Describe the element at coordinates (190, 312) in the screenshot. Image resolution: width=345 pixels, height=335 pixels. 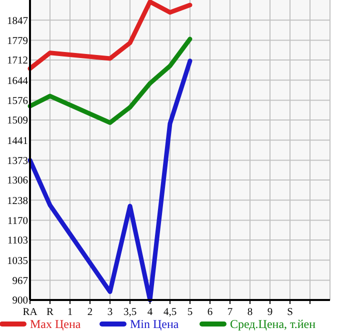
I see `x-tick-label: 5` at that location.